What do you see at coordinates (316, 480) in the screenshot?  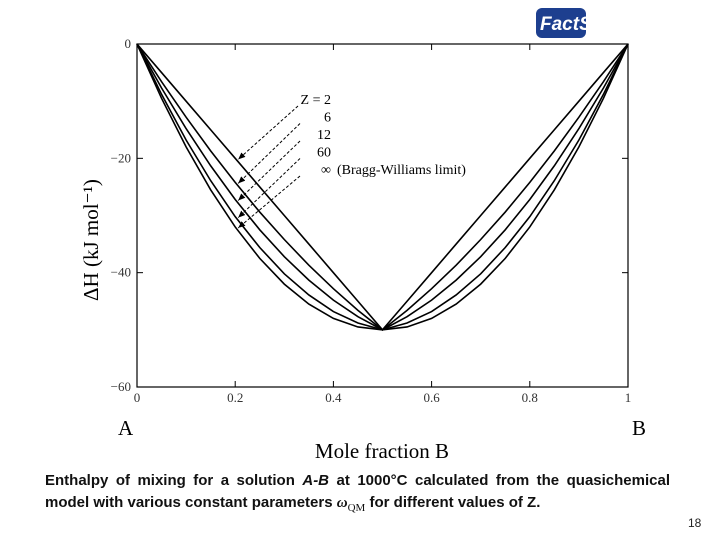 I see `caption-text: A-B` at bounding box center [316, 480].